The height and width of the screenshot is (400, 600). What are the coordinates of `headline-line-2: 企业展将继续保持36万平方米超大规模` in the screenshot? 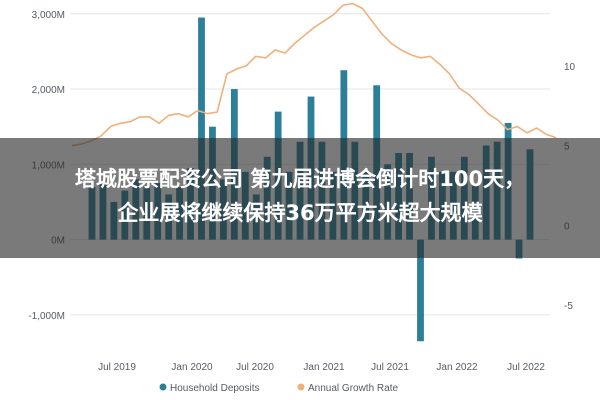 It's located at (300, 213).